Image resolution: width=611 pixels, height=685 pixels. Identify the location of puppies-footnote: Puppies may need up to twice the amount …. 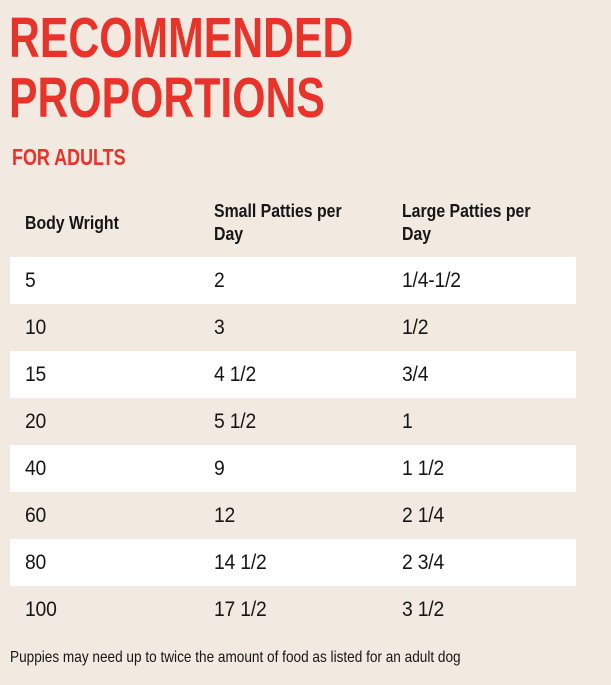
(310, 658).